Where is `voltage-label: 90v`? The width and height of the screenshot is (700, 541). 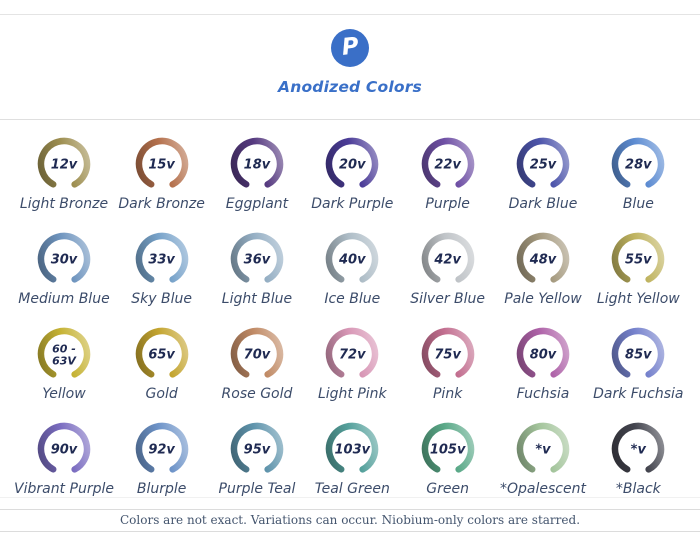 voltage-label: 90v is located at coordinates (64, 450).